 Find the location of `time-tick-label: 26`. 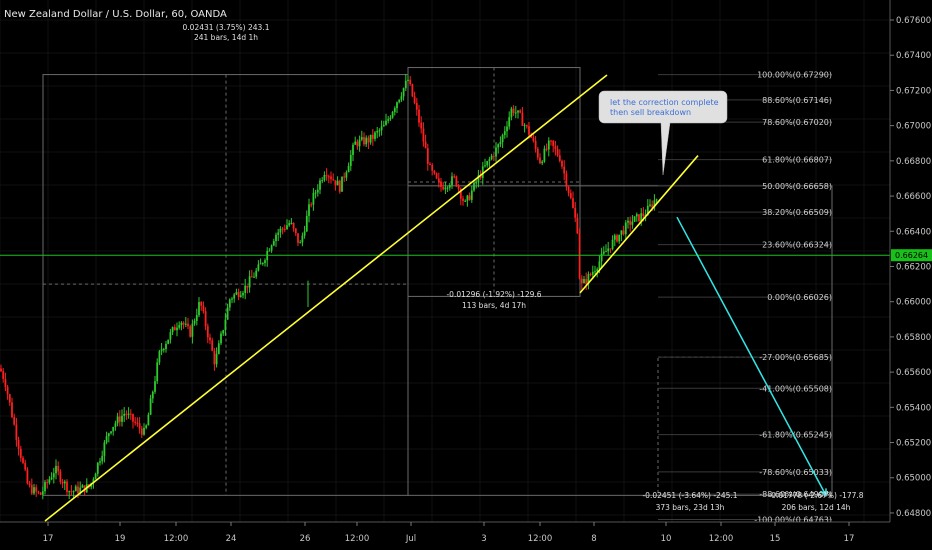

time-tick-label: 26 is located at coordinates (305, 539).